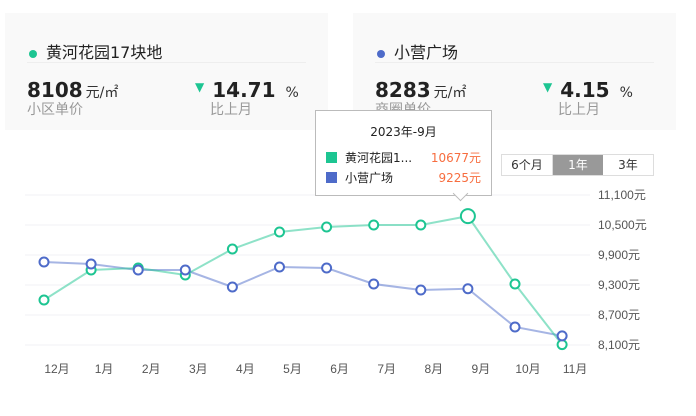  What do you see at coordinates (56, 369) in the screenshot?
I see `x-tick-label: 12月` at bounding box center [56, 369].